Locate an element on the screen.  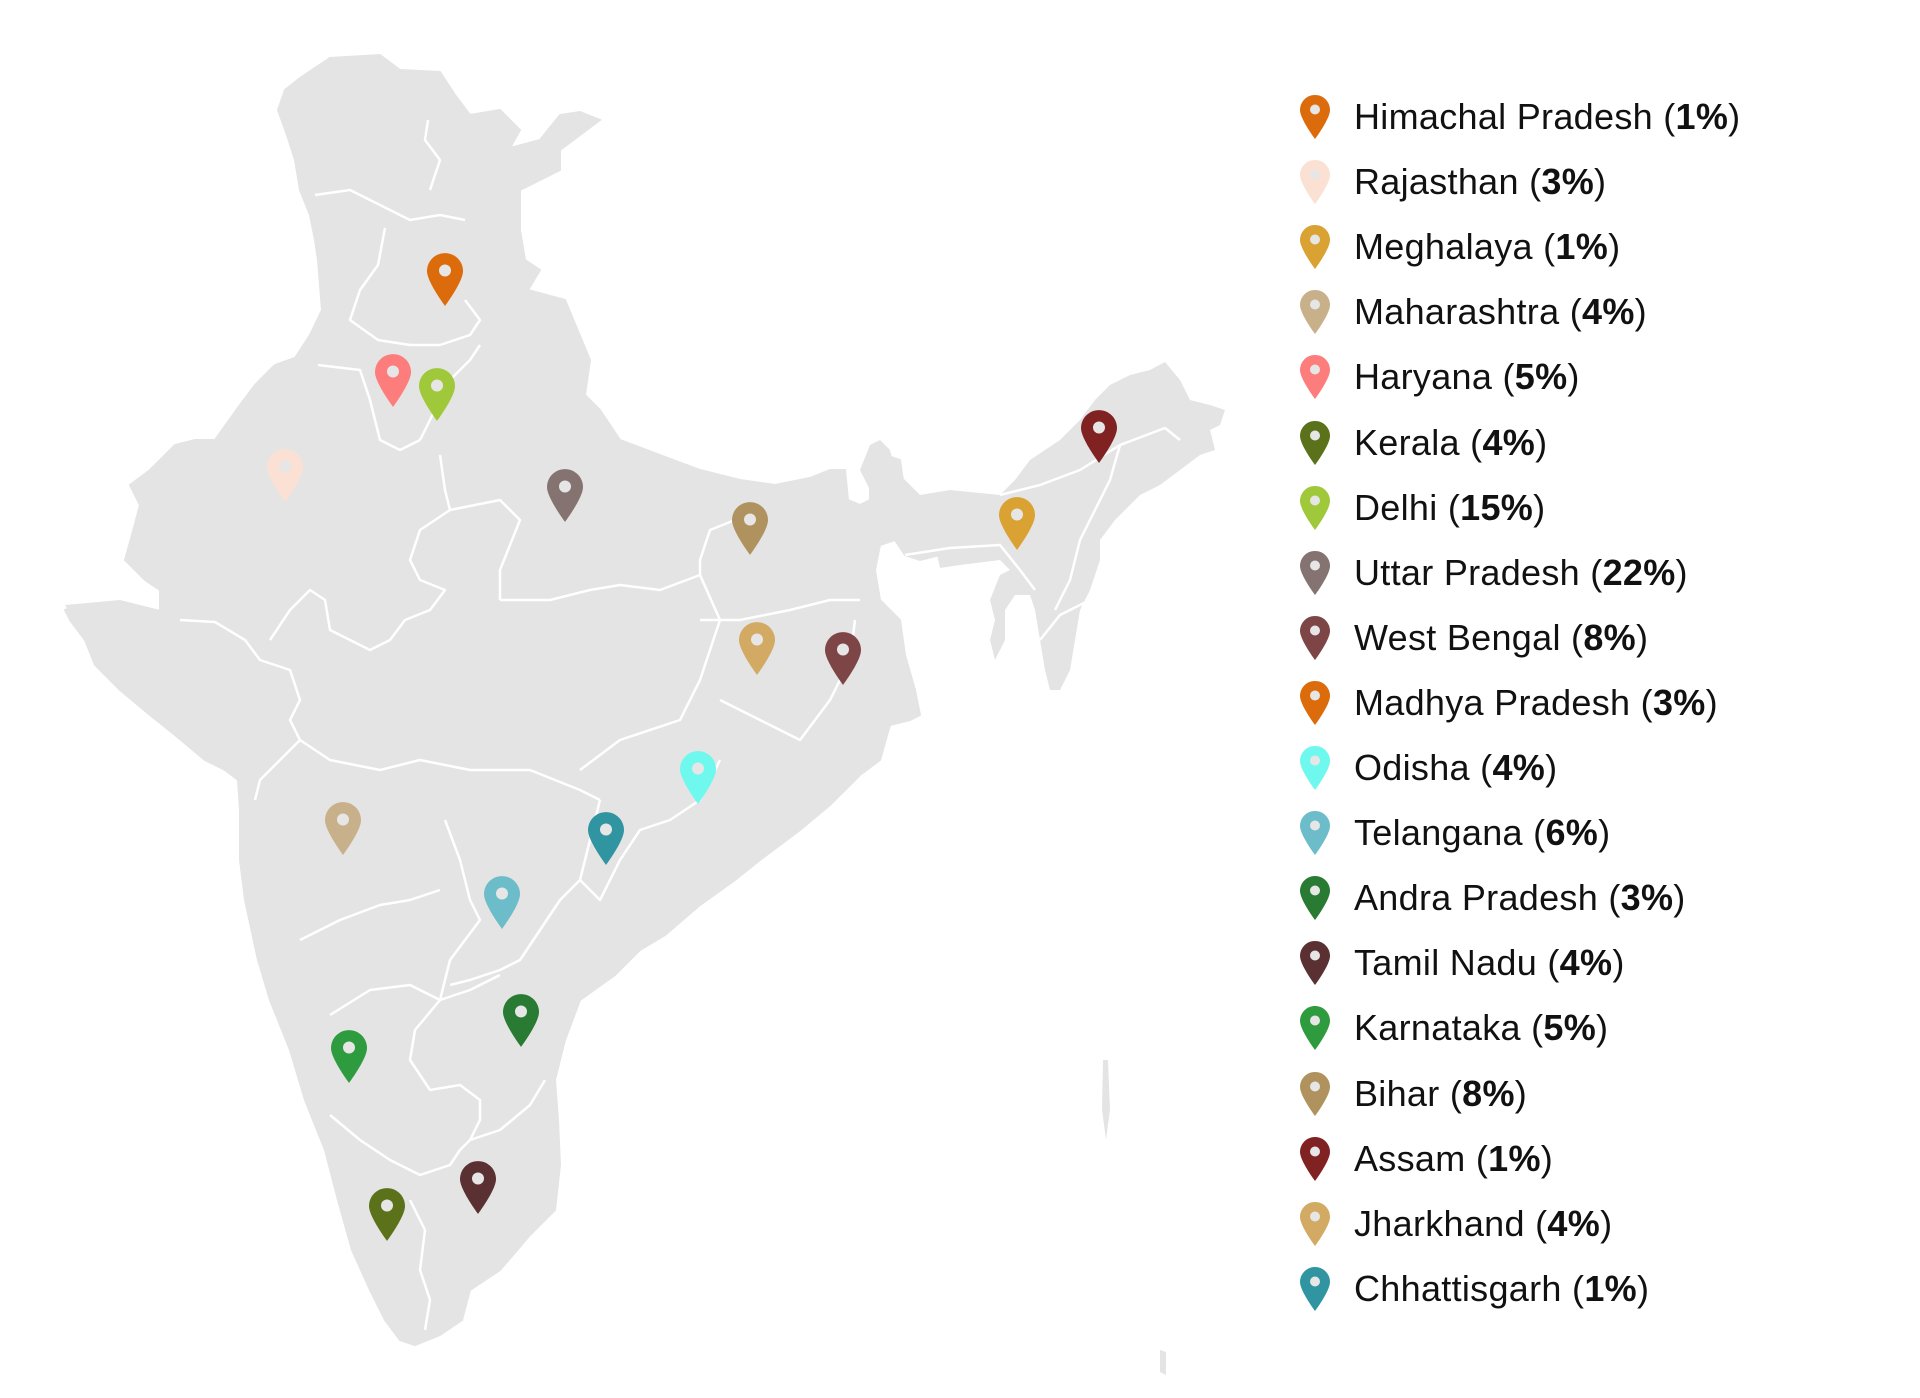
map-pin-odisha is located at coordinates (698, 778).